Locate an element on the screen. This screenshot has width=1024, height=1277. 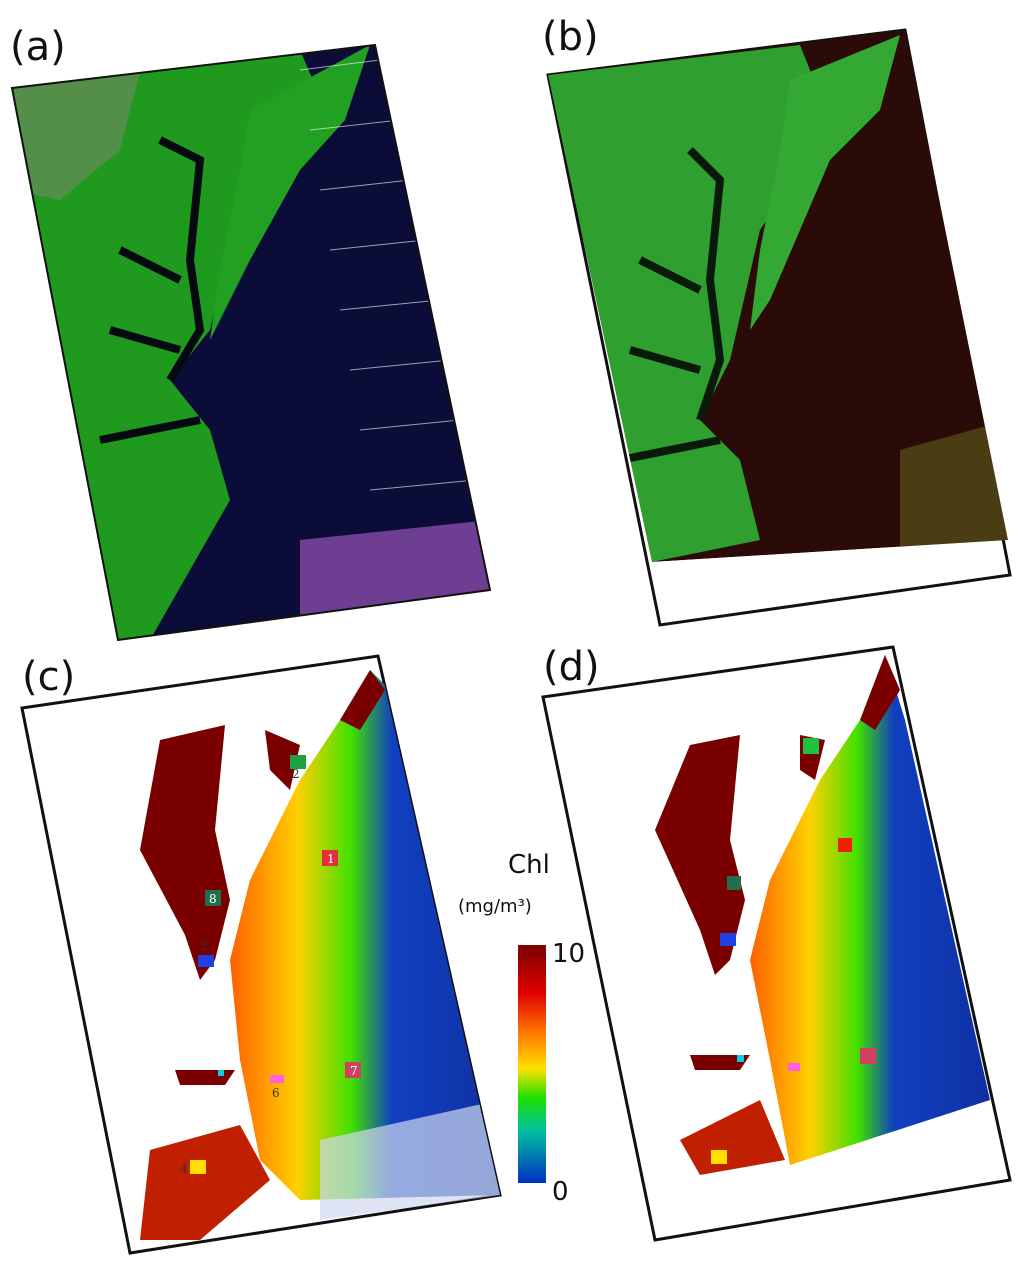
station-markers-c is located at coordinates (275, 964).